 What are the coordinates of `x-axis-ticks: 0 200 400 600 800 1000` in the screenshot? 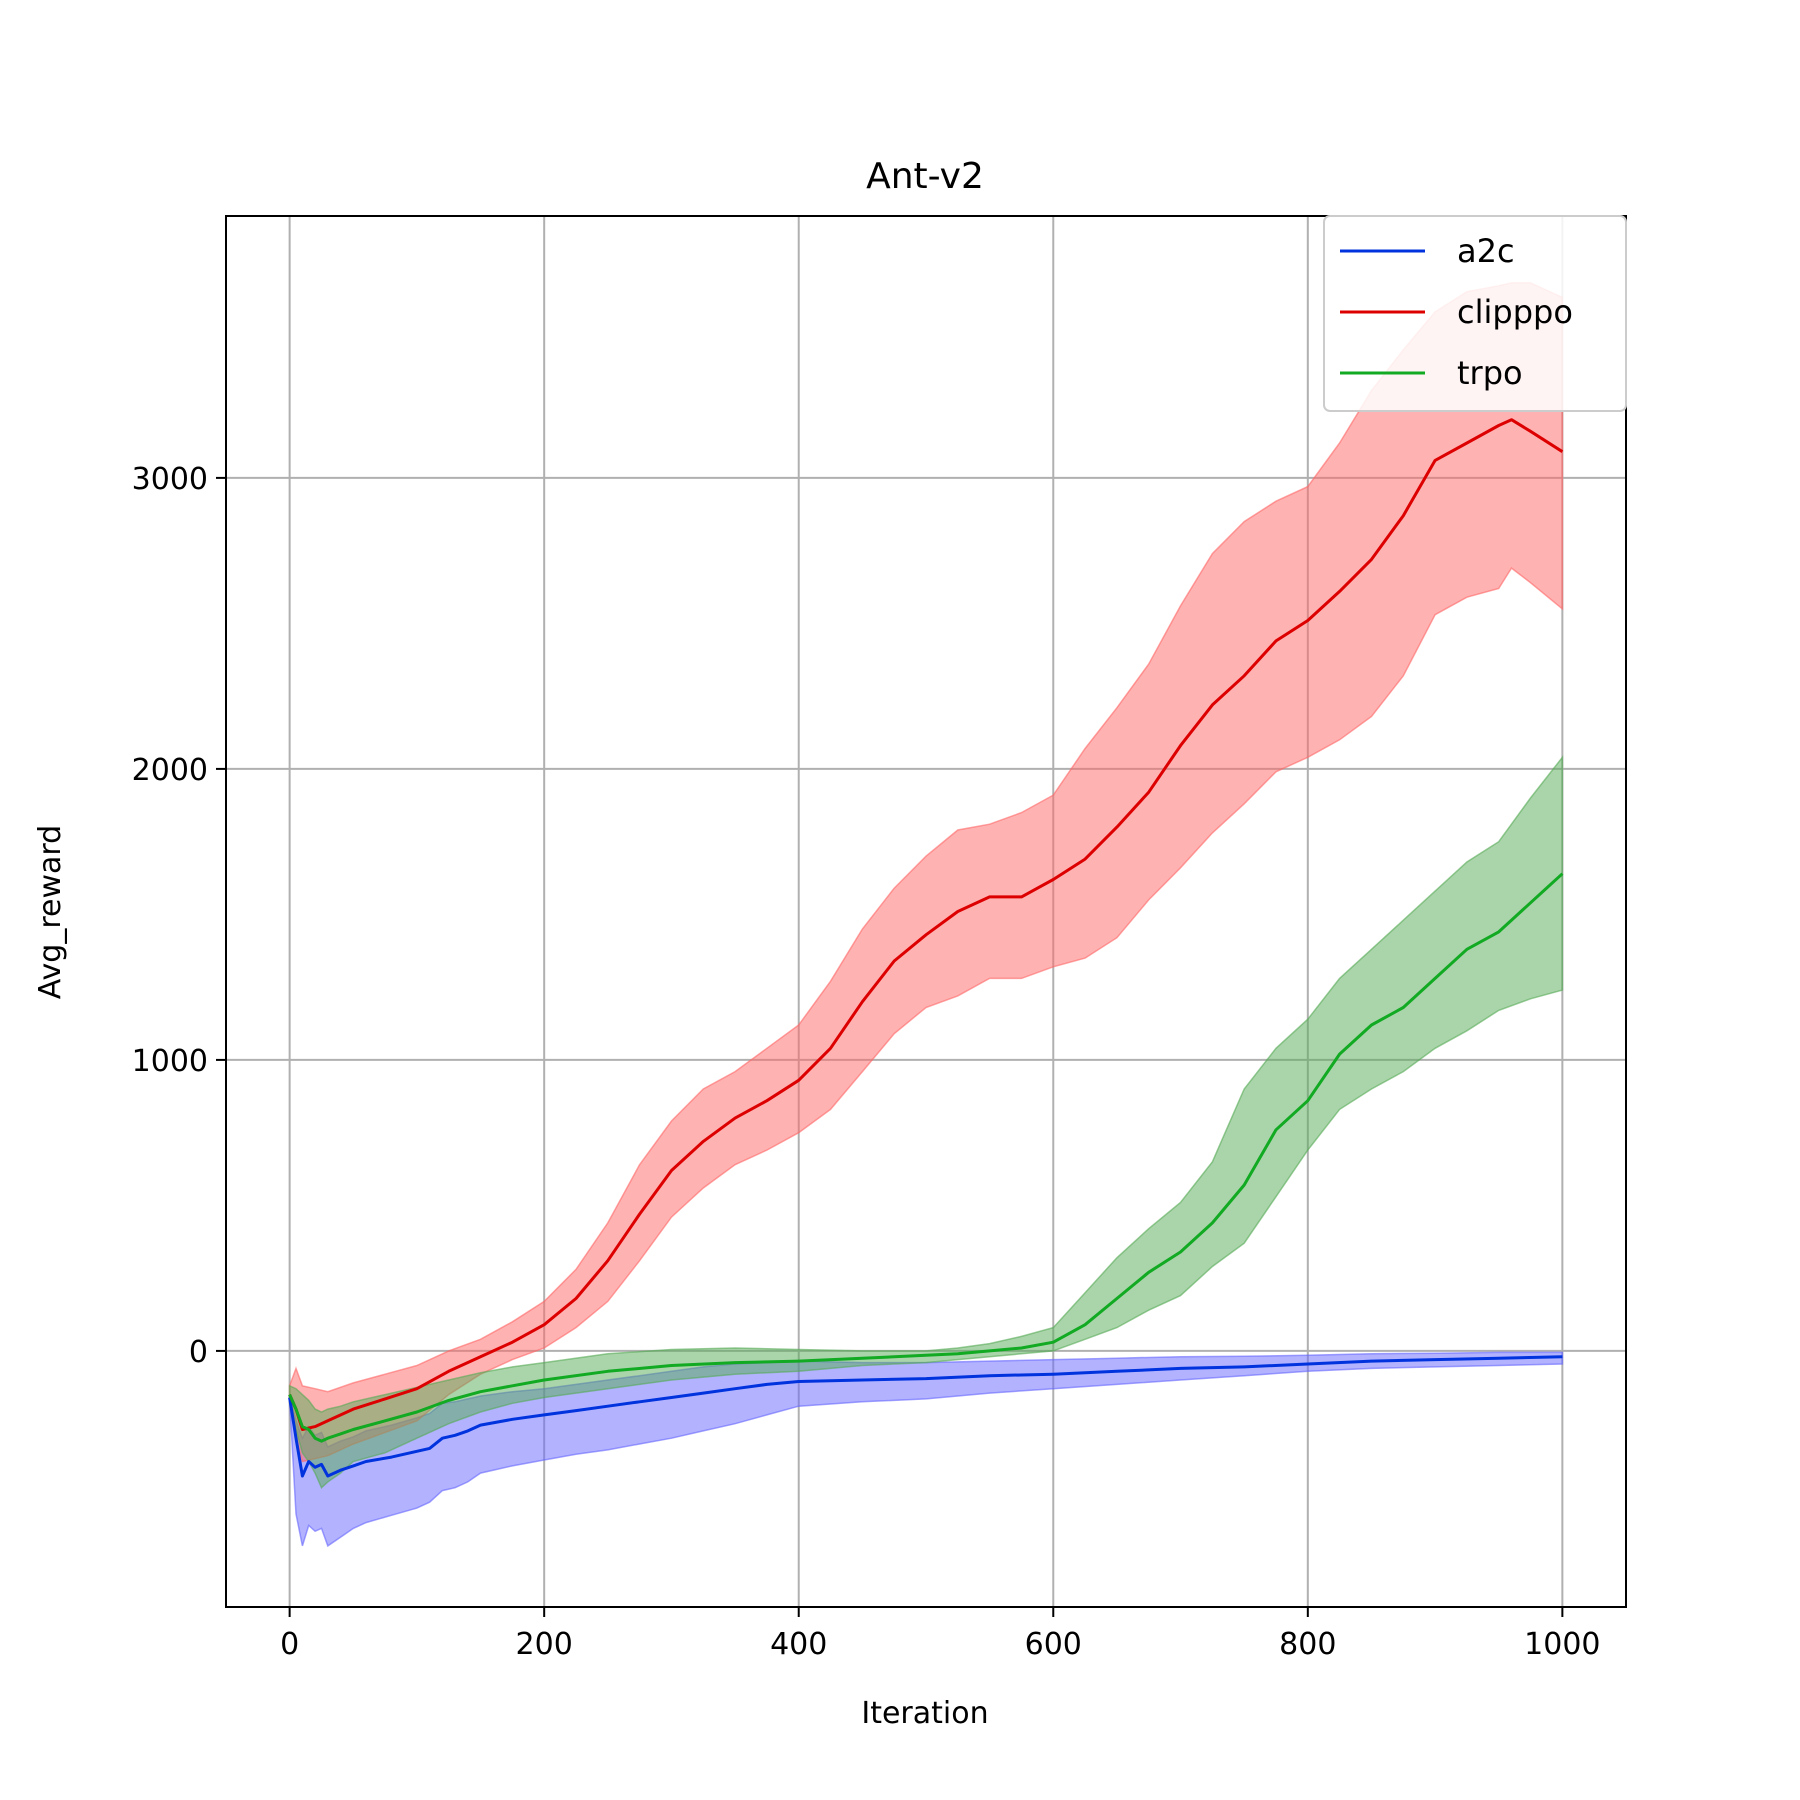 It's located at (940, 1634).